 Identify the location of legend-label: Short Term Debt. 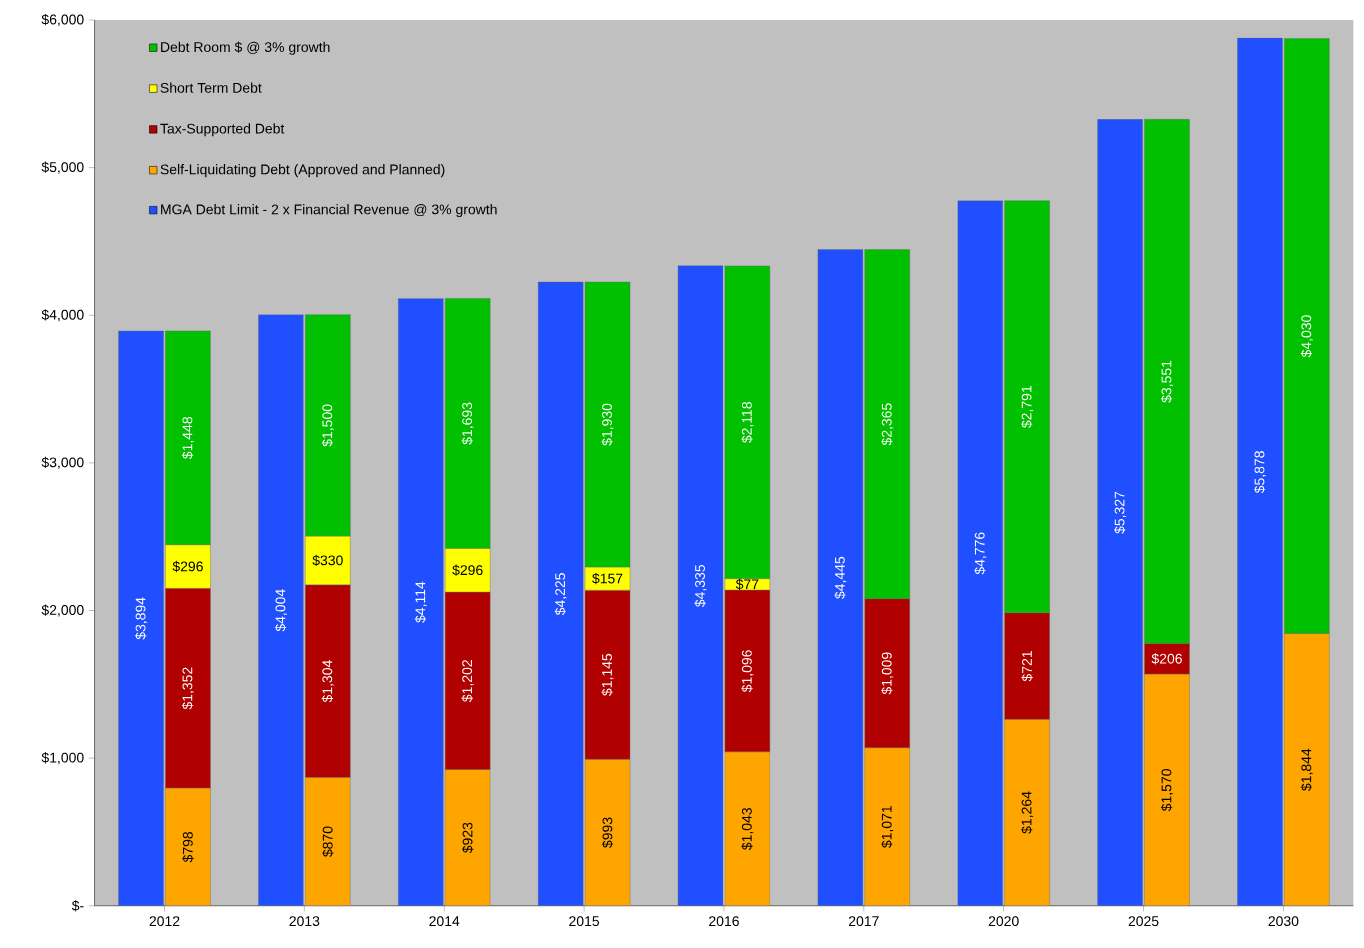
(211, 87).